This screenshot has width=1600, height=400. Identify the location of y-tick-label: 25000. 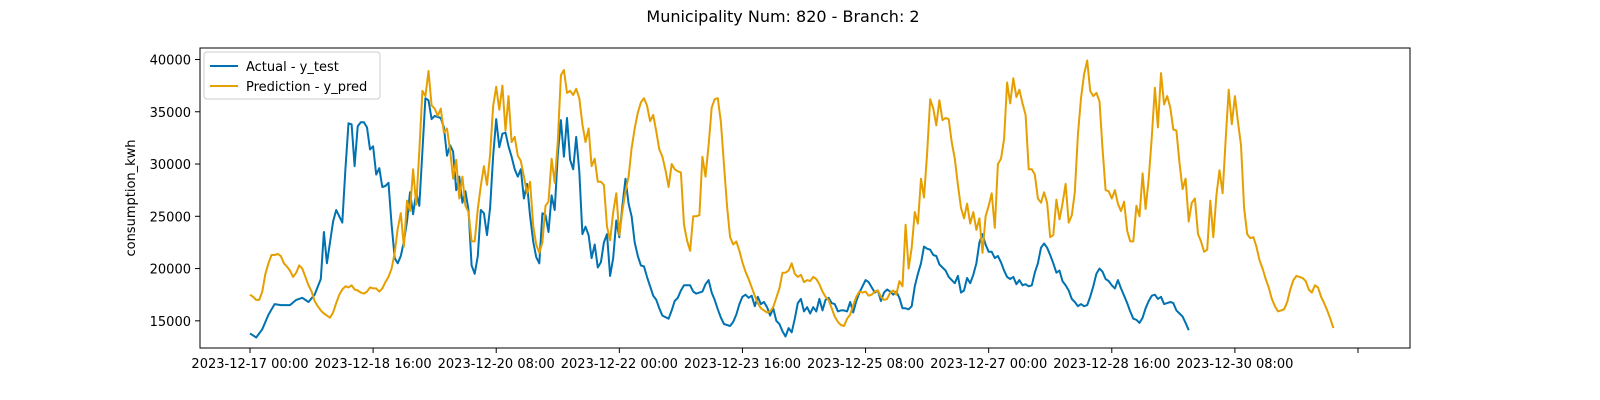
(170, 217).